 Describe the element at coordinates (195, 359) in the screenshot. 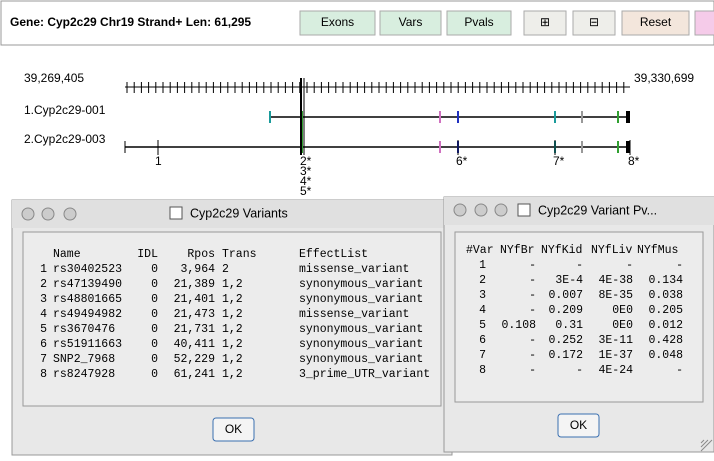

I see `table-cell: 52,229` at that location.